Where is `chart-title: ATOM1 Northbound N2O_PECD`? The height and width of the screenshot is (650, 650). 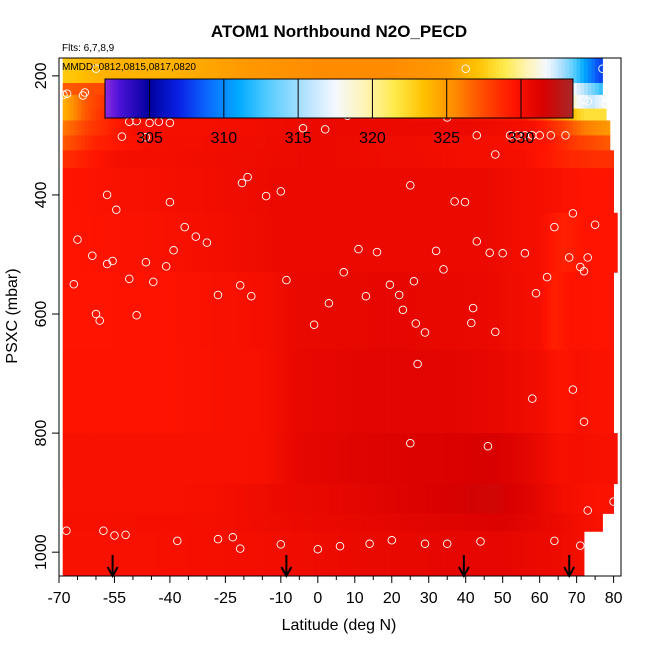 chart-title: ATOM1 Northbound N2O_PECD is located at coordinates (339, 31).